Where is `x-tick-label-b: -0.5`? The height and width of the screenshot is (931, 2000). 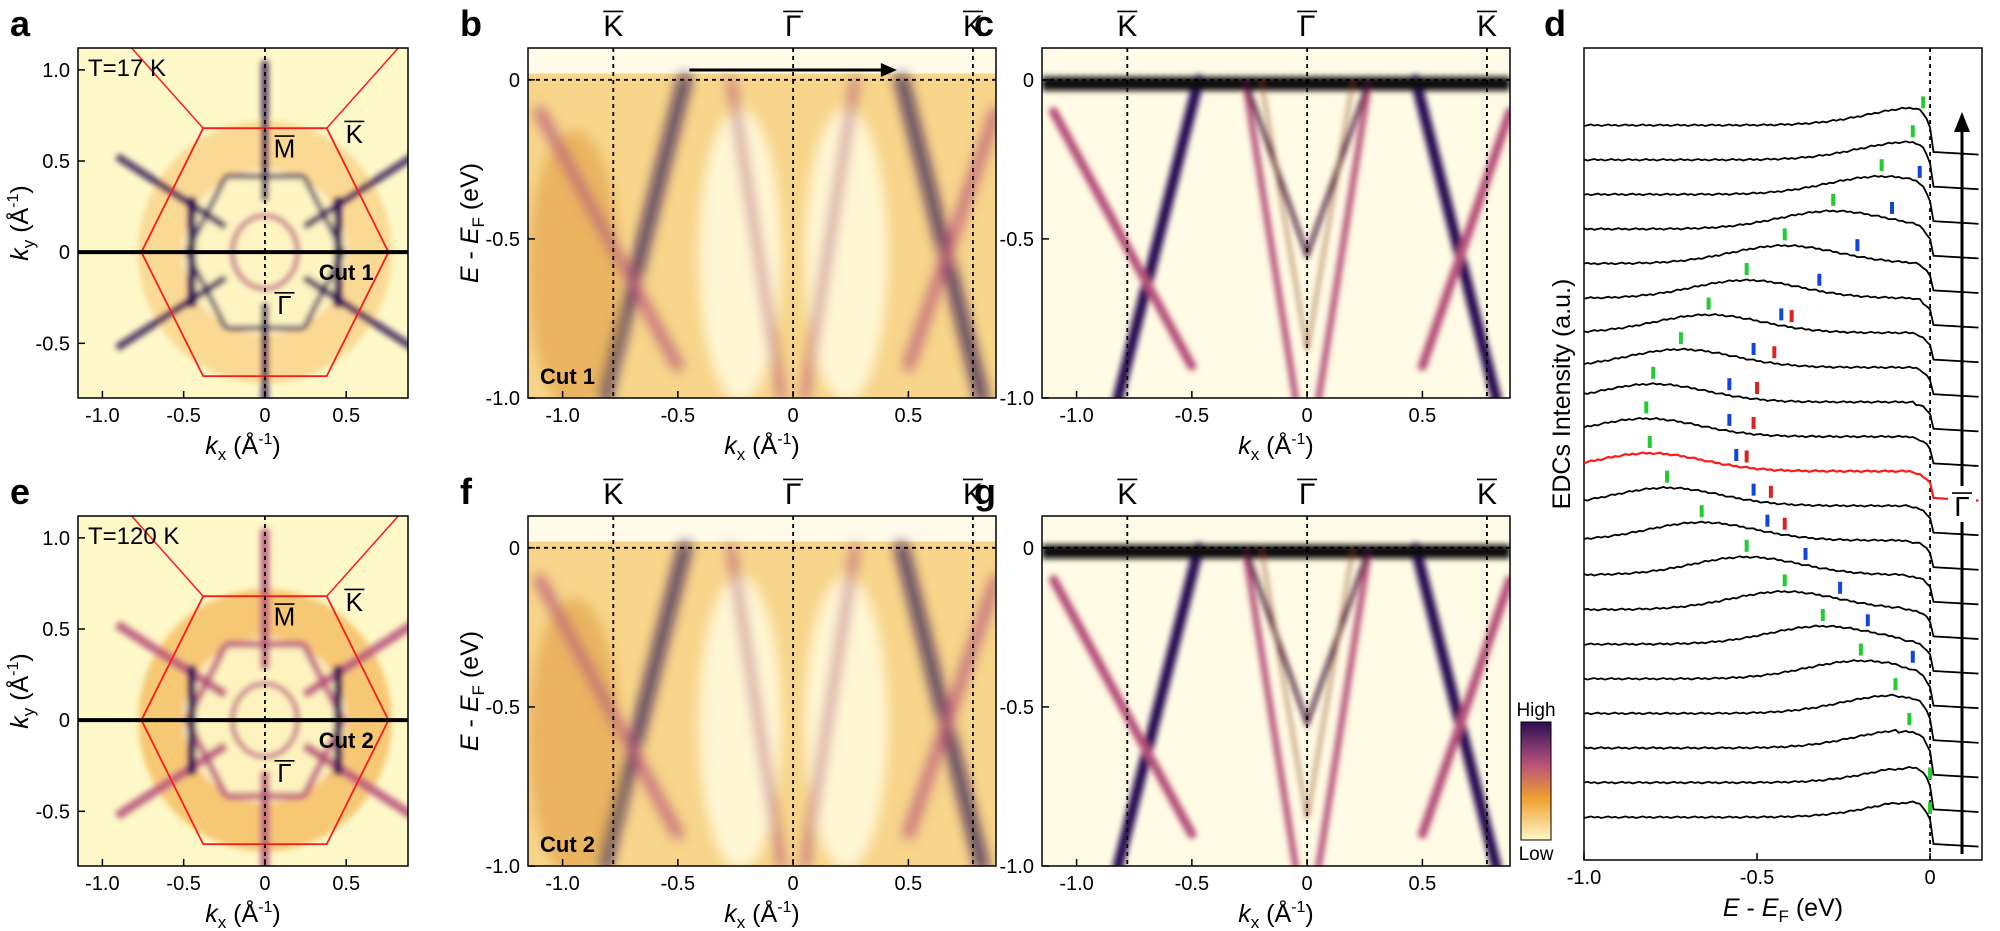 x-tick-label-b: -0.5 is located at coordinates (678, 416).